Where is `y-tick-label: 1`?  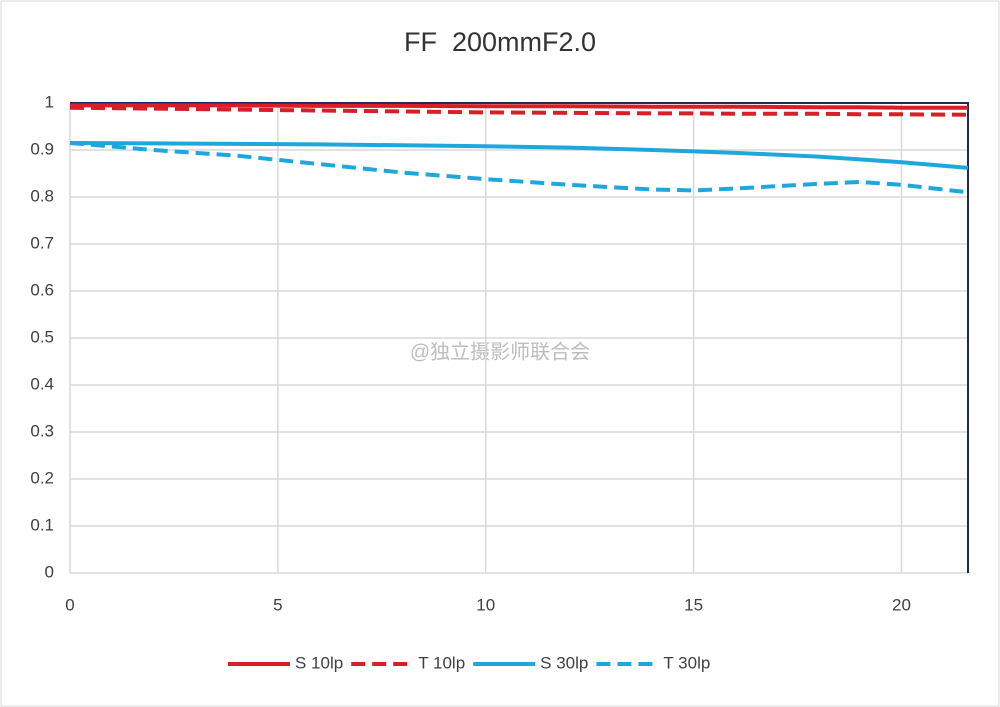 y-tick-label: 1 is located at coordinates (49, 101).